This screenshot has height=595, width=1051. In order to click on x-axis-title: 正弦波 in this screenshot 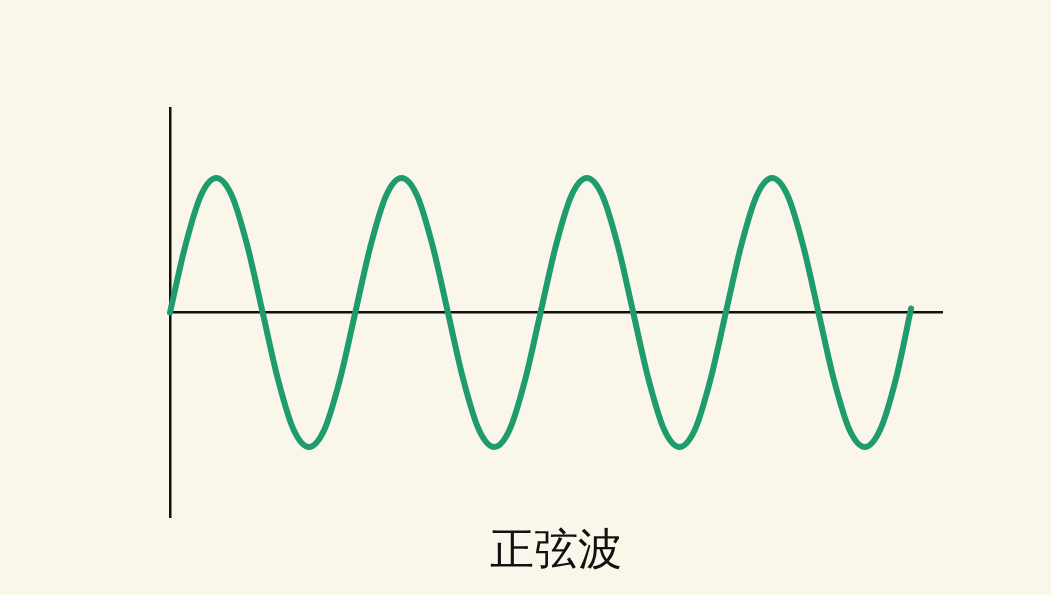, I will do `click(556, 549)`.